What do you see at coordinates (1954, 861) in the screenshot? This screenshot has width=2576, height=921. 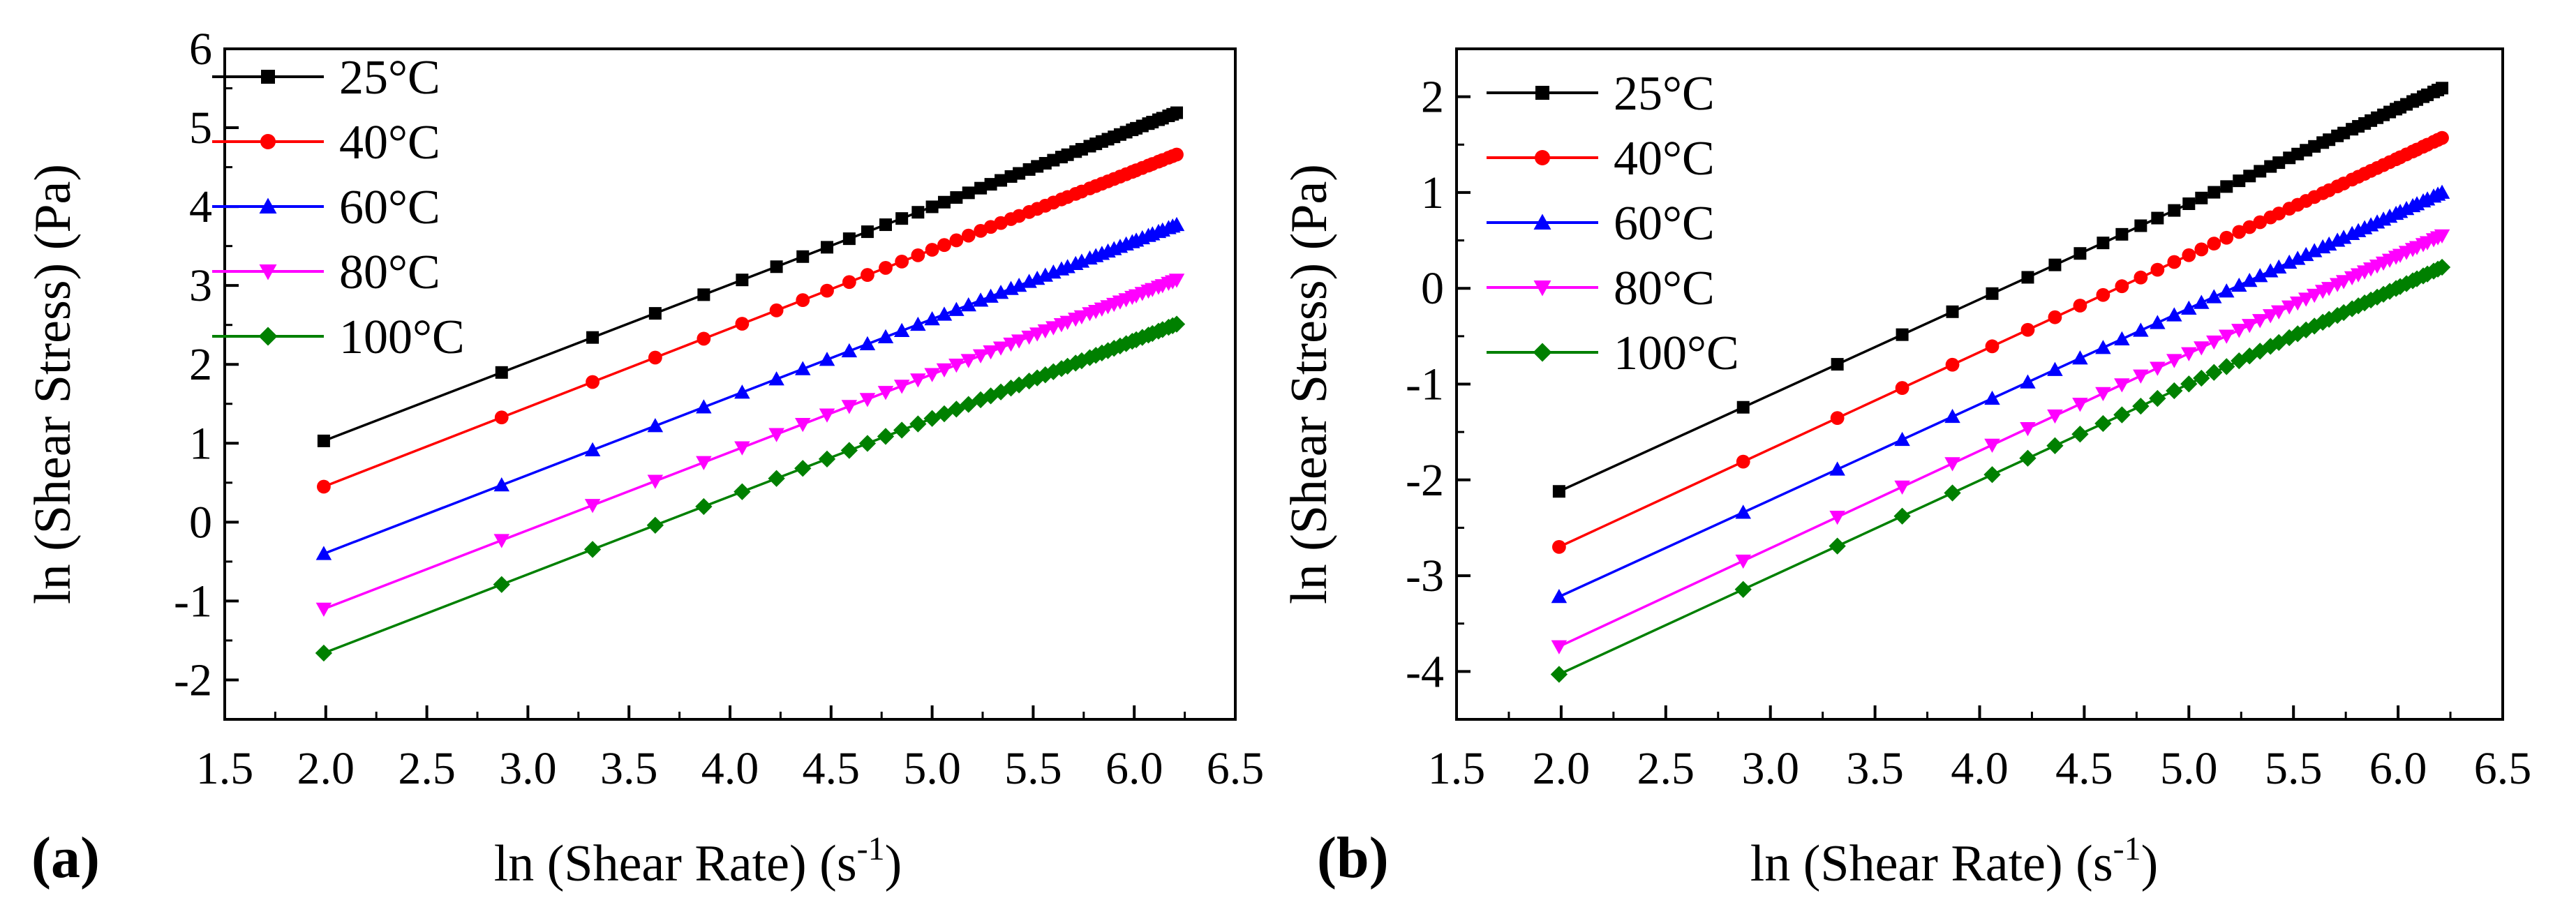 I see `x-axis-title: ln (Shear Rate) (s-1)` at bounding box center [1954, 861].